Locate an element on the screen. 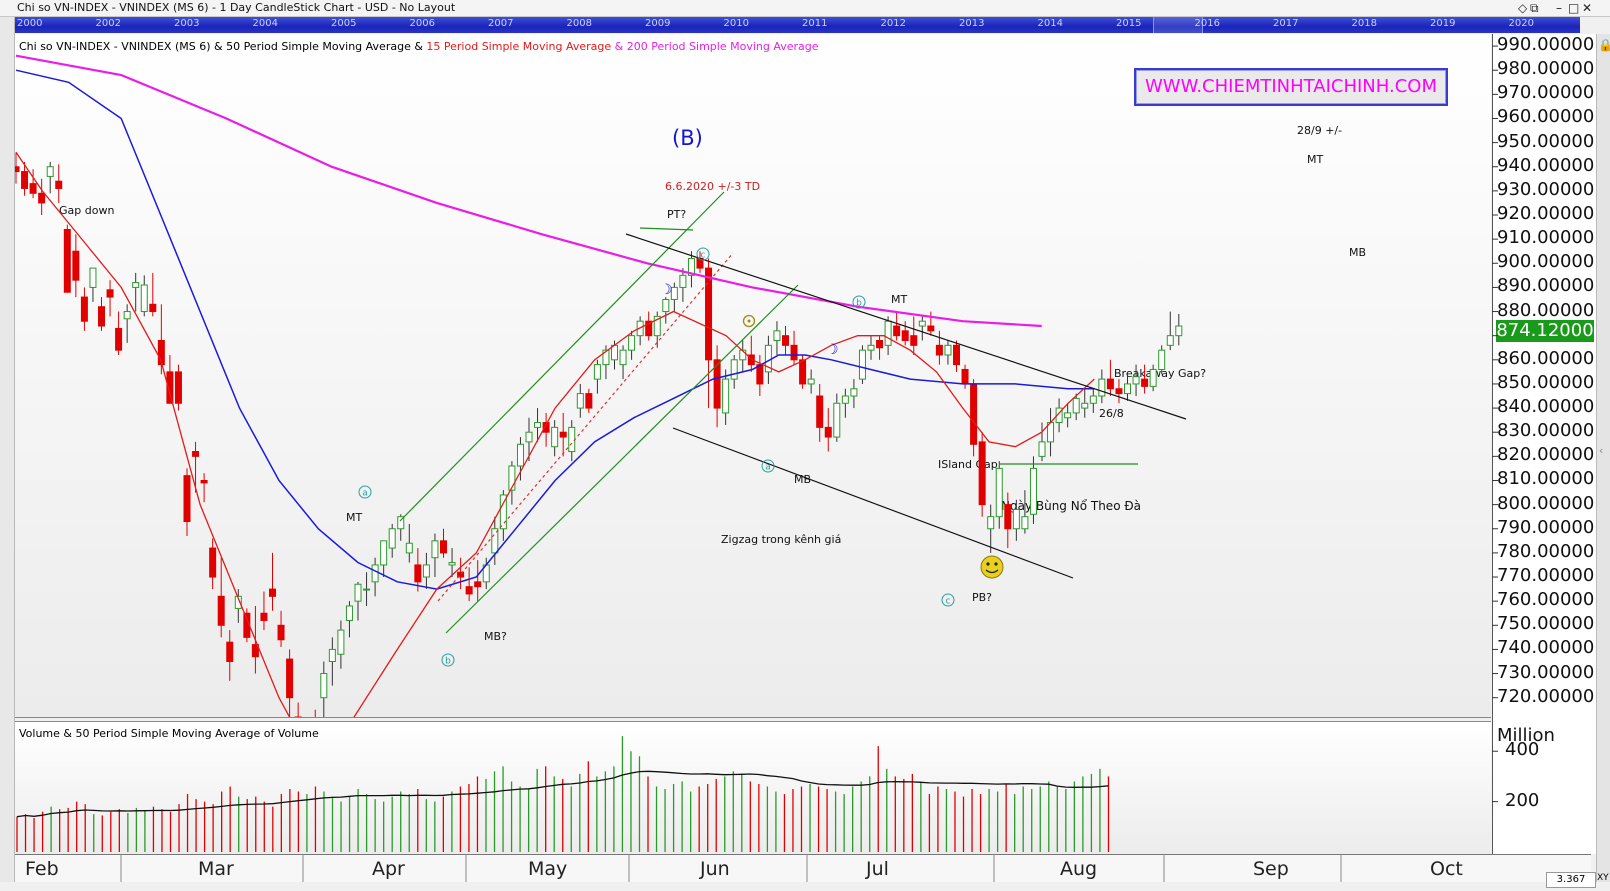 The height and width of the screenshot is (891, 1610). status-bar is located at coordinates (805, 886).